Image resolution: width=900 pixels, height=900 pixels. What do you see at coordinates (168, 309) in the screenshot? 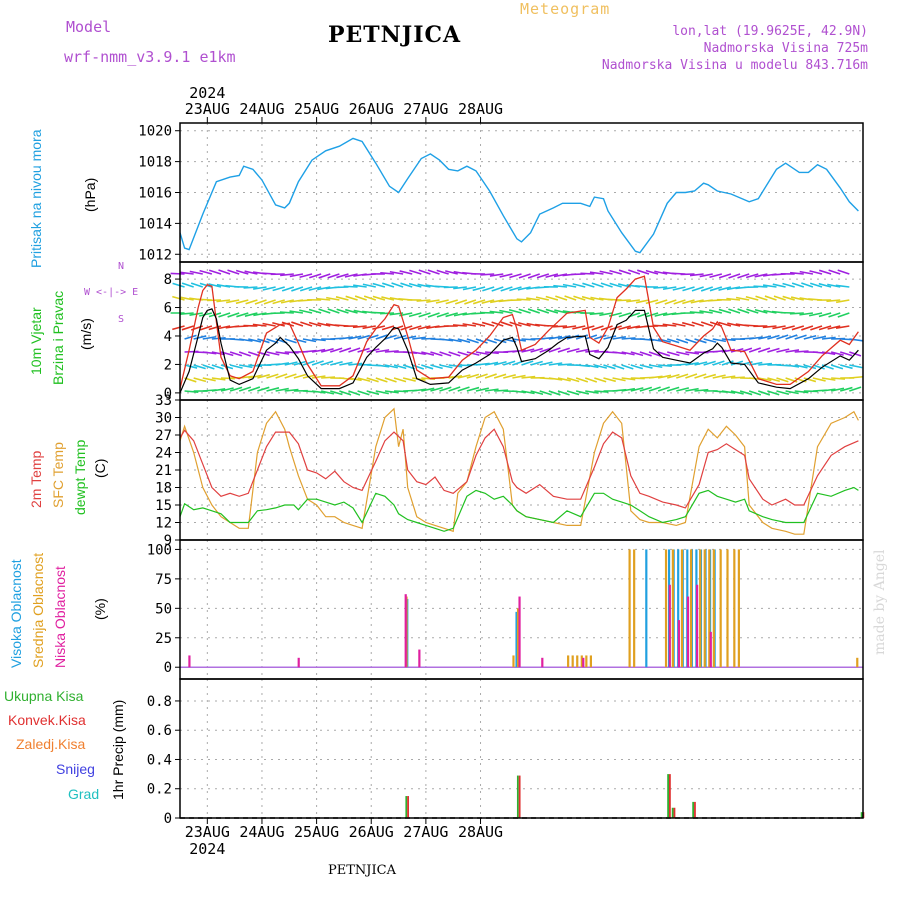
I see `wind-tick-label: 6` at bounding box center [168, 309].